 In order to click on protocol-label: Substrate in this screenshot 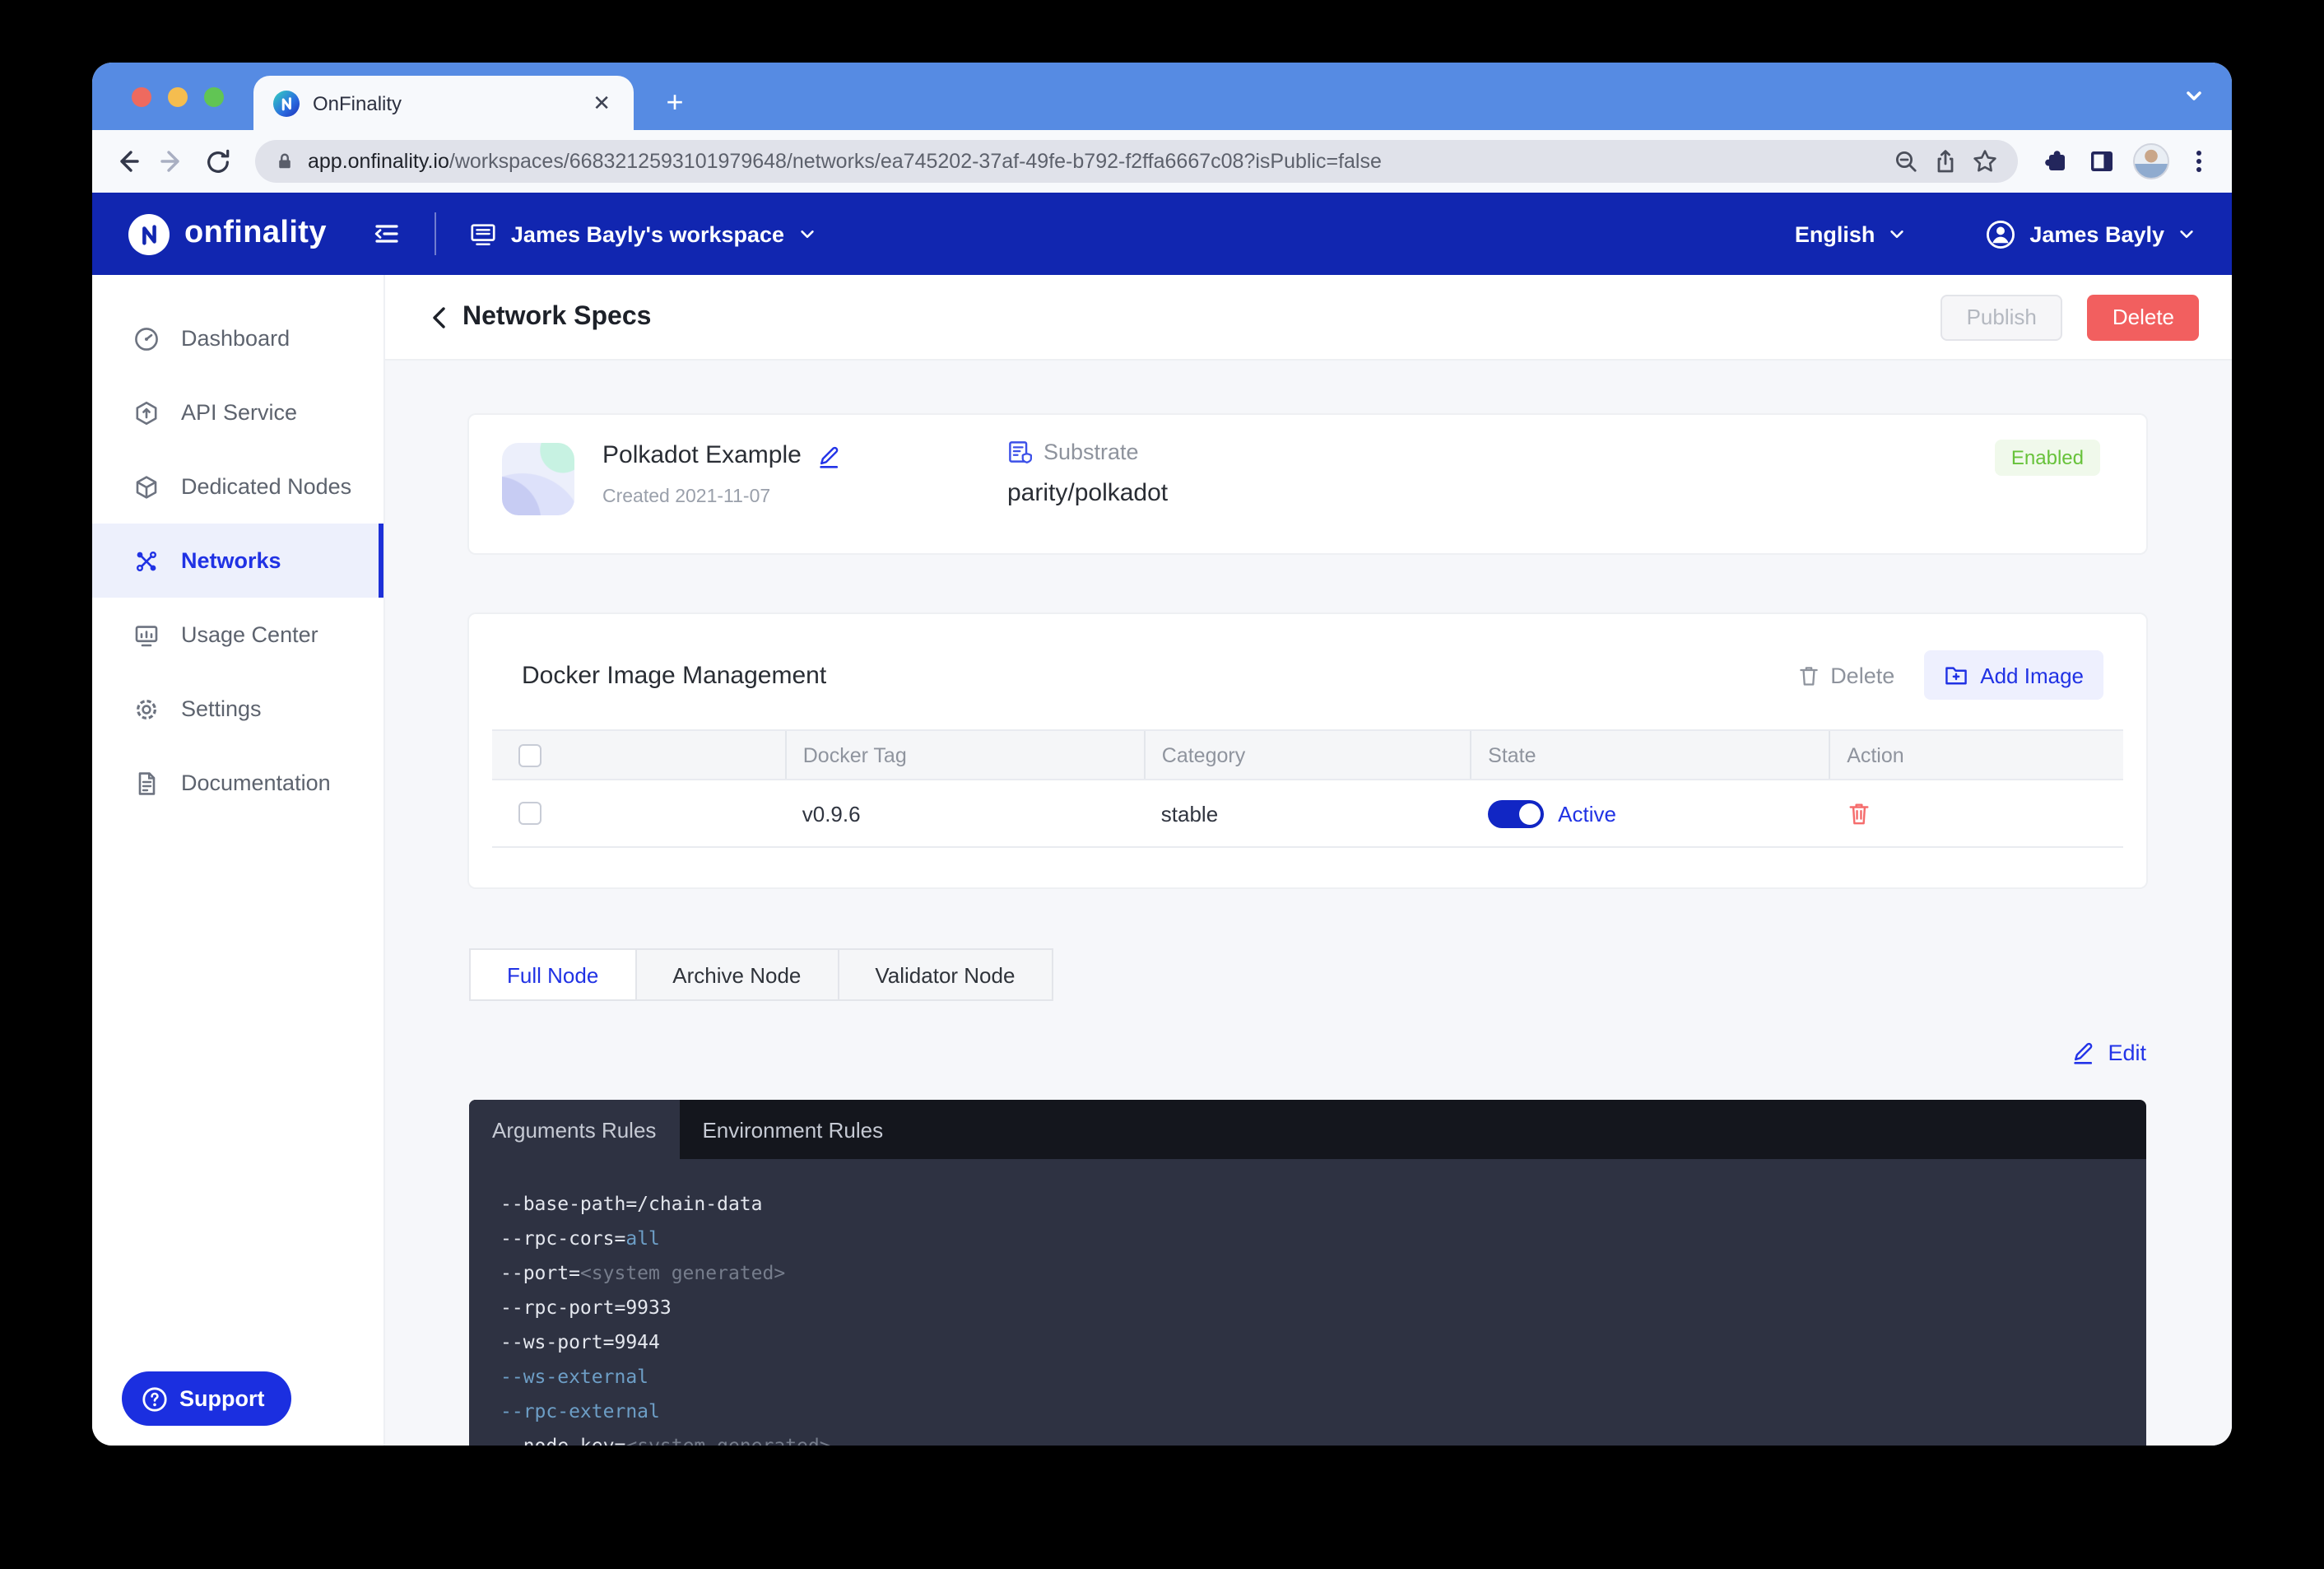, I will do `click(1091, 452)`.